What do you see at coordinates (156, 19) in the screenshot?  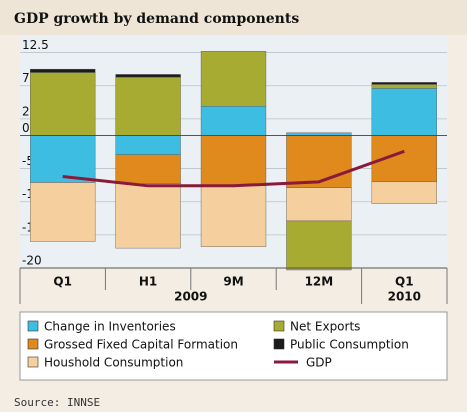 I see `chart-title: GDP growth by demand components` at bounding box center [156, 19].